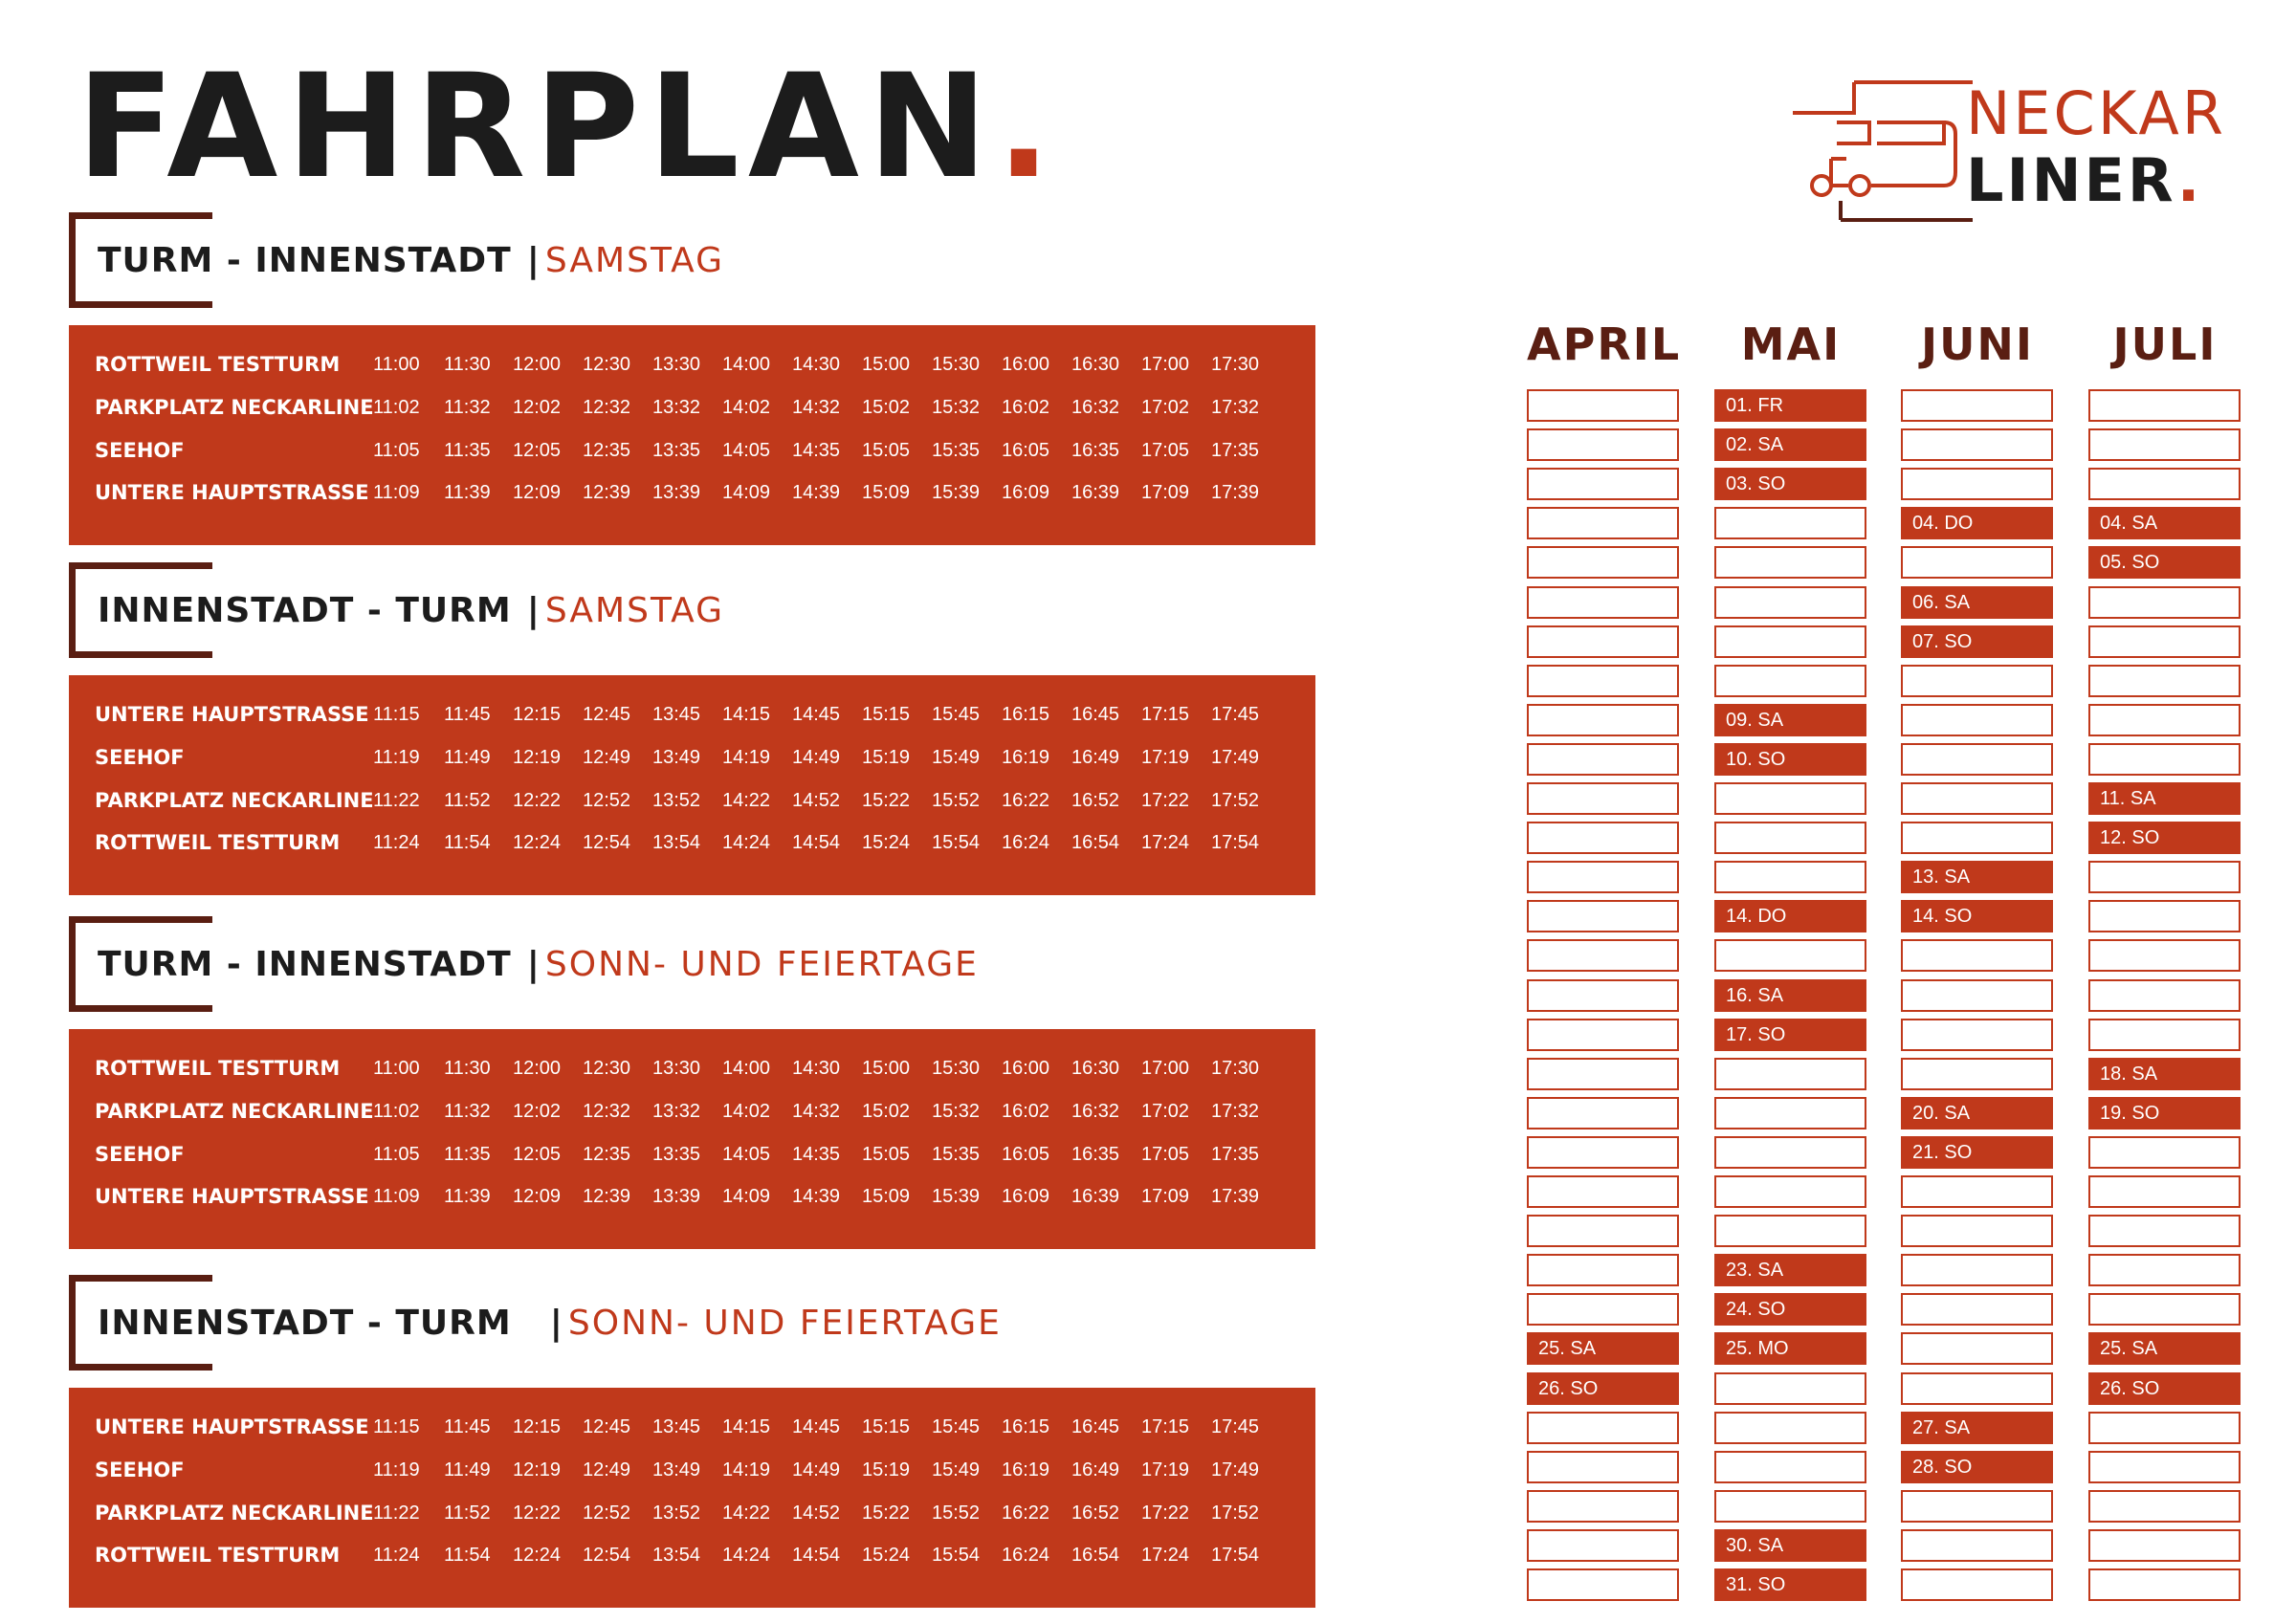 Image resolution: width=2296 pixels, height=1623 pixels. What do you see at coordinates (887, 1555) in the screenshot?
I see `departure-time: 15:24` at bounding box center [887, 1555].